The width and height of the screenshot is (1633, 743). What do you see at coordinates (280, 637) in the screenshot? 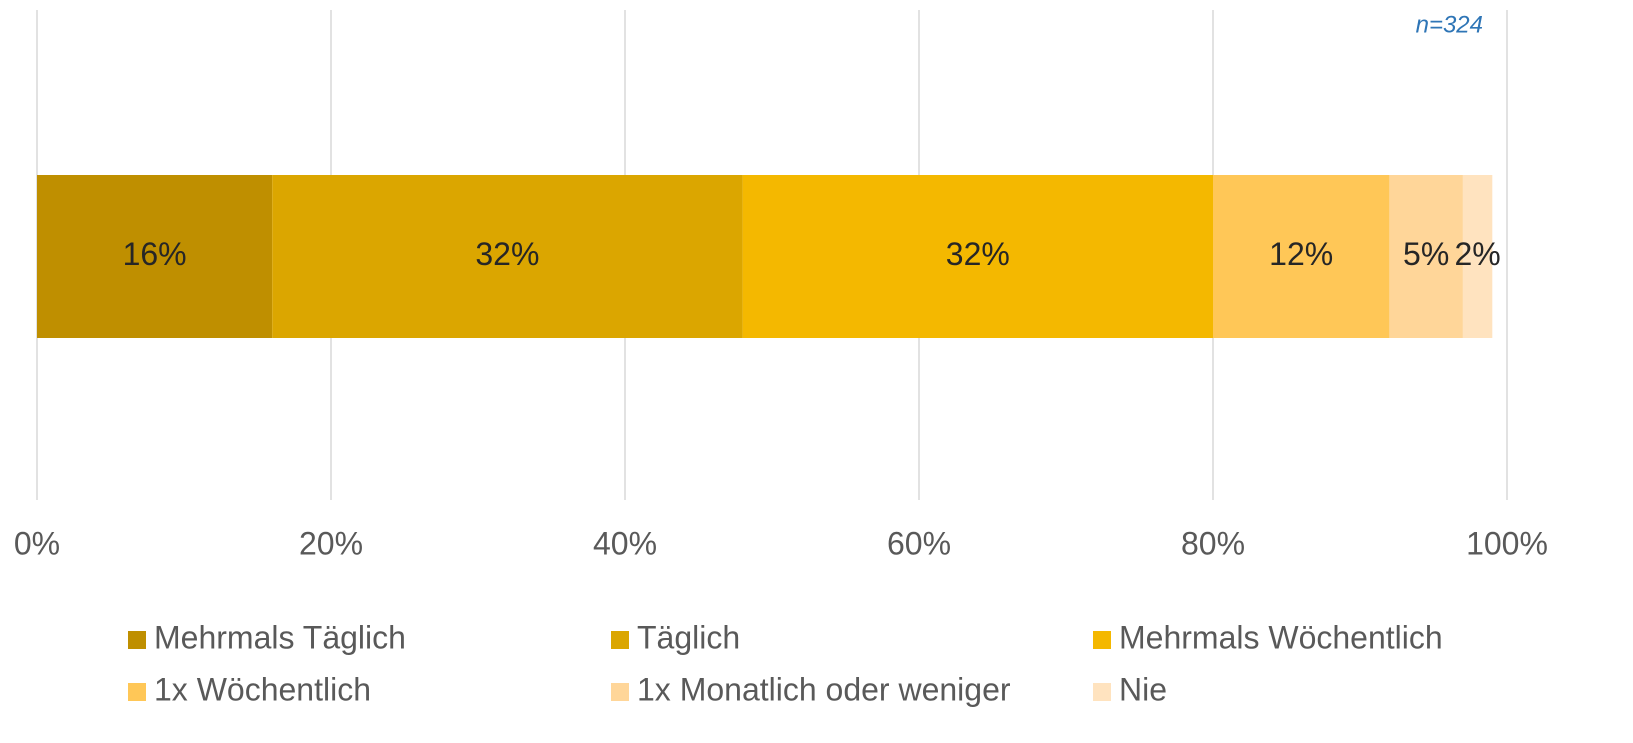
I see `legend-label: Mehrmals Täglich` at bounding box center [280, 637].